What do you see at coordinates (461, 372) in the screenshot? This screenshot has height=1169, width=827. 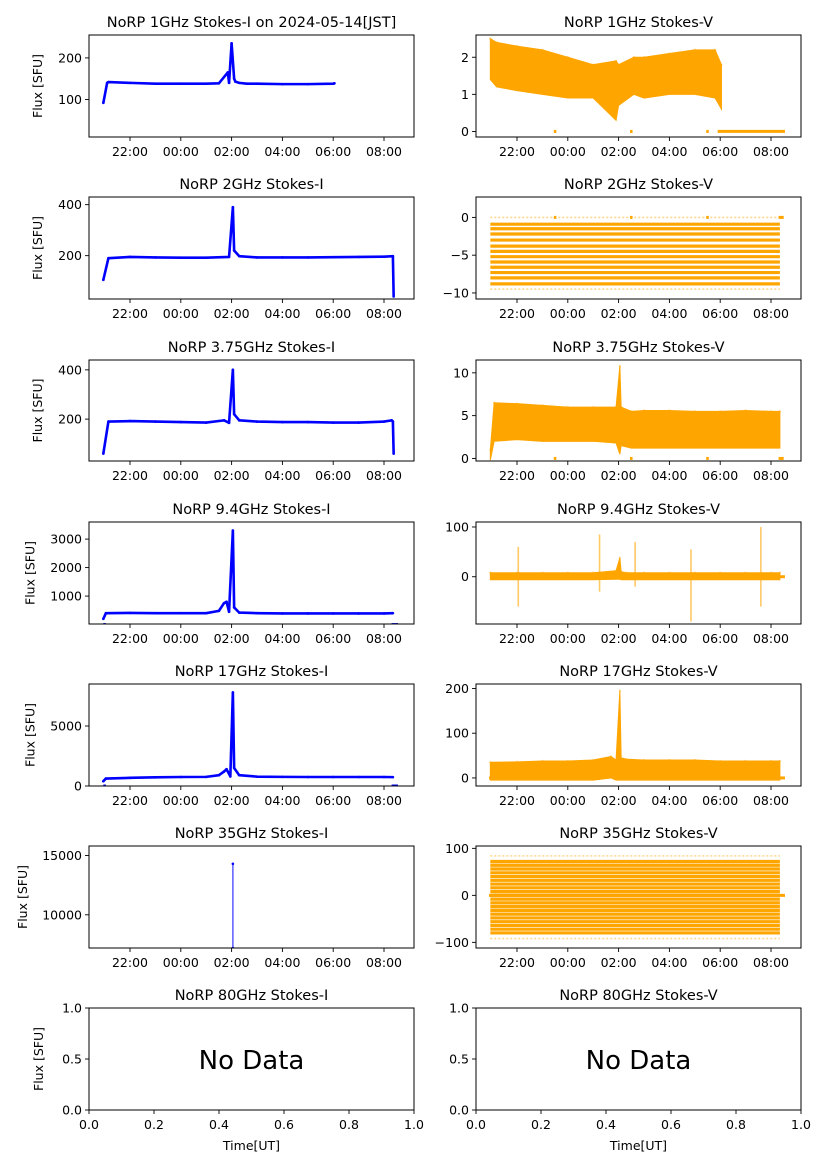 I see `y-tick-label: 10` at bounding box center [461, 372].